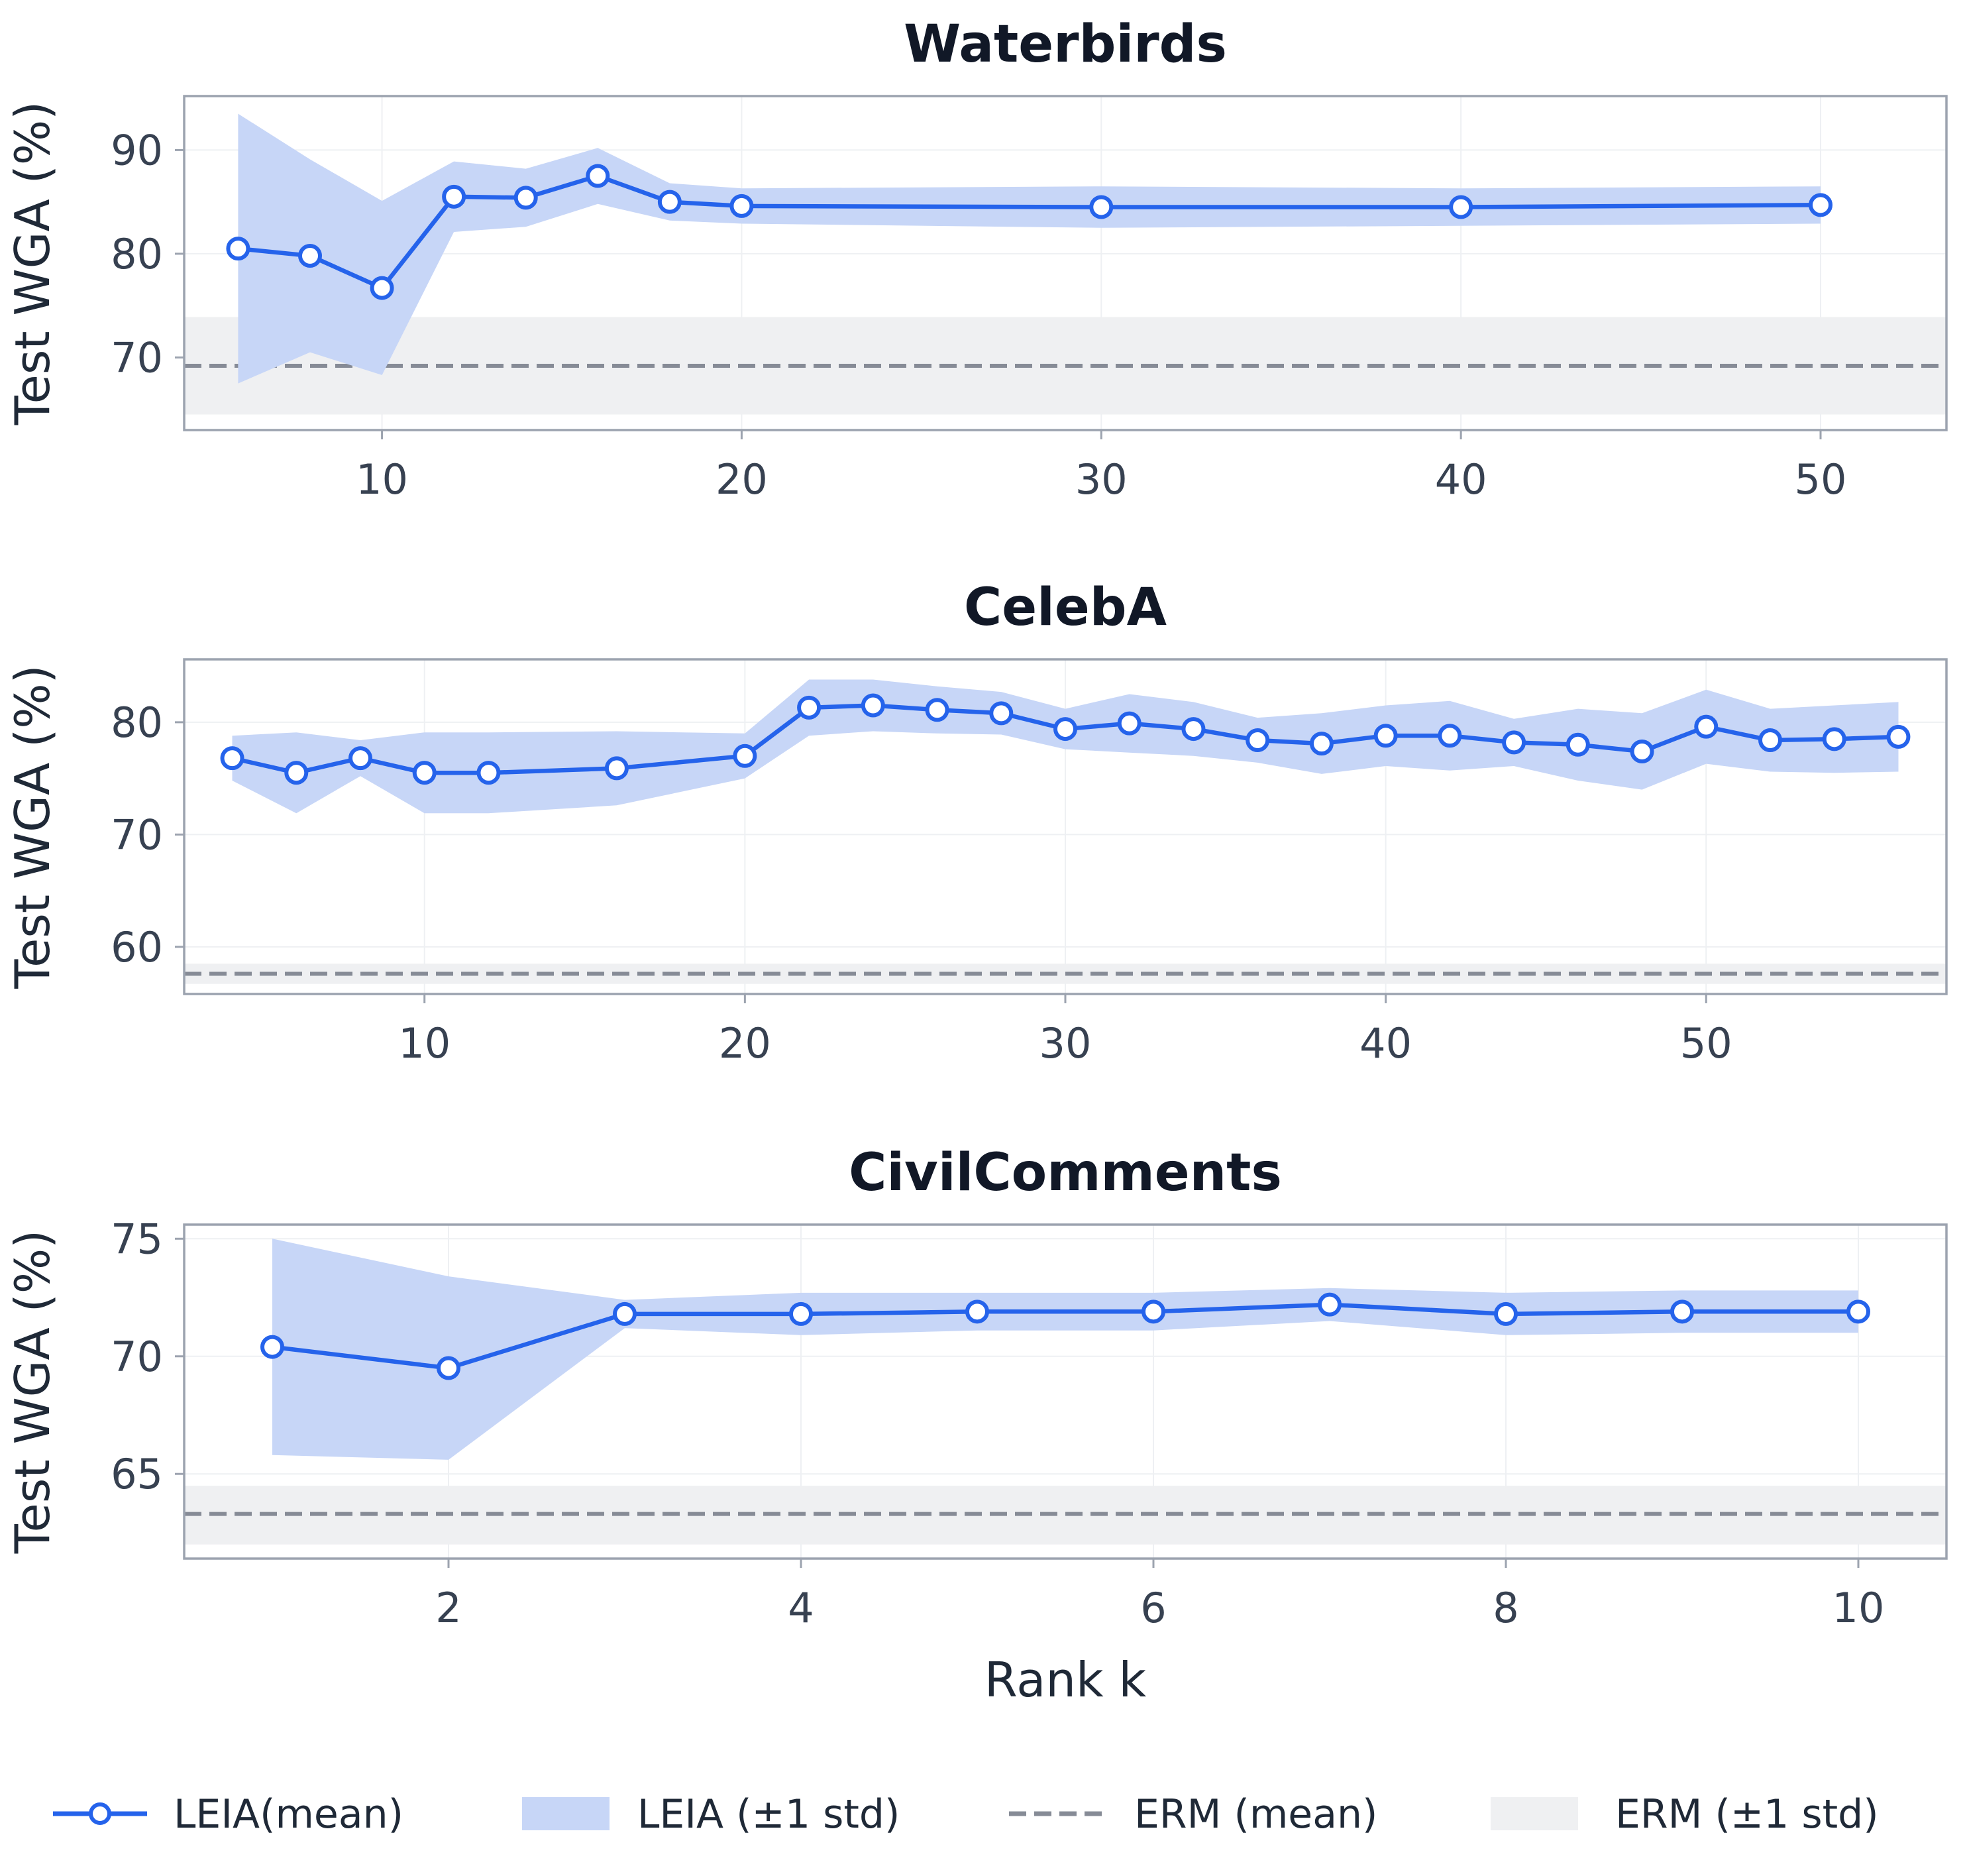 The height and width of the screenshot is (1876, 1965). What do you see at coordinates (32, 827) in the screenshot?
I see `y-axis-label-celeba: Test WGA (%)` at bounding box center [32, 827].